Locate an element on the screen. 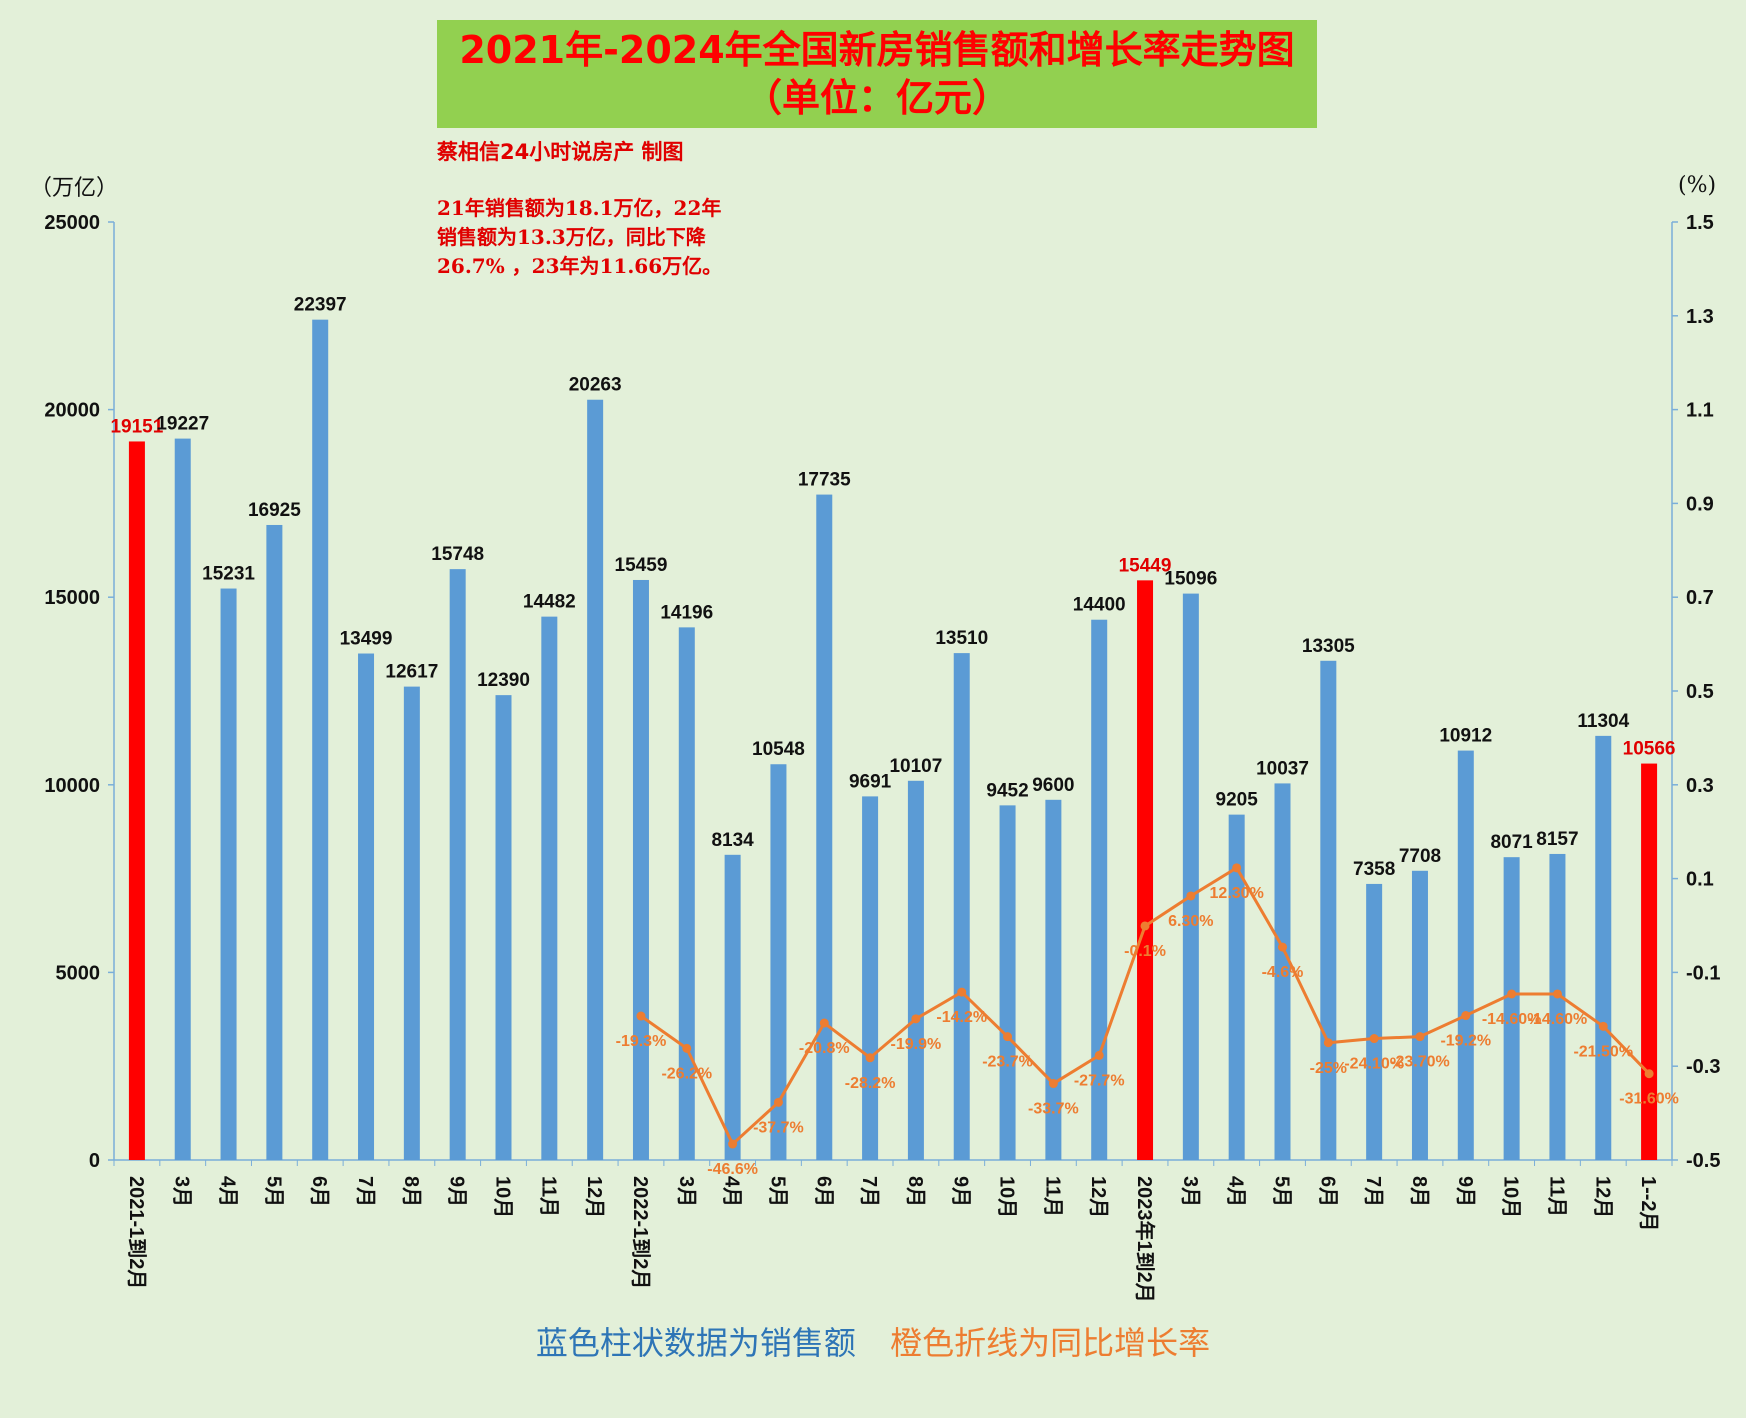 Image resolution: width=1746 pixels, height=1418 pixels. growth-rate-label: -23.7% is located at coordinates (1007, 1062).